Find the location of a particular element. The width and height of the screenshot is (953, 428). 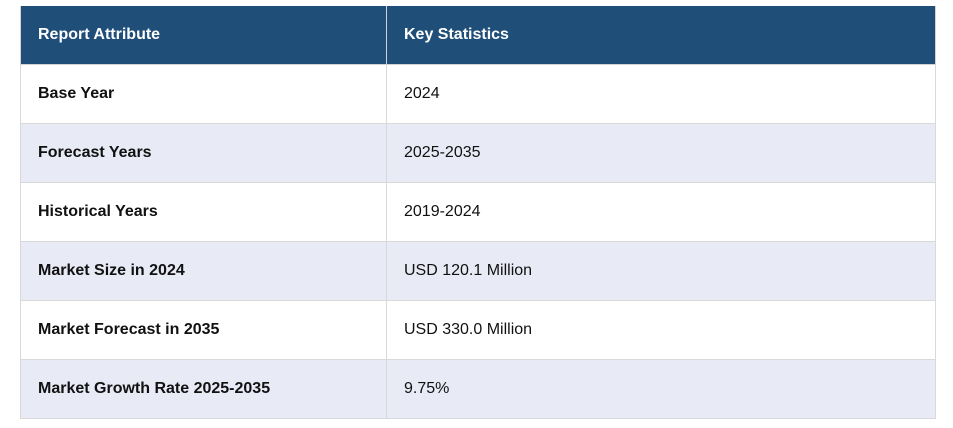

header-key-statistics: Key Statistics is located at coordinates (661, 35).